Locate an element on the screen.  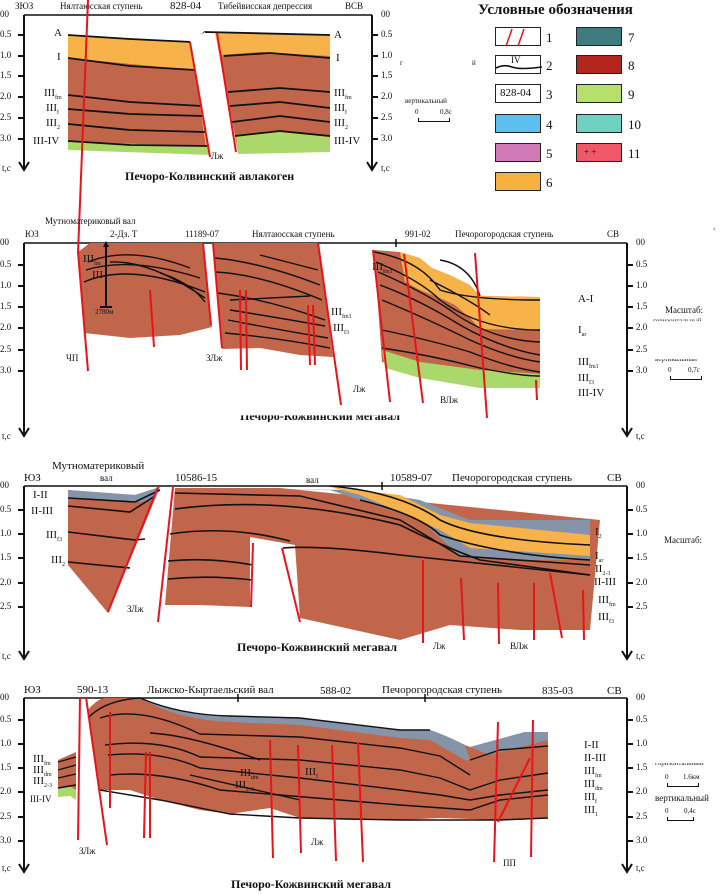
section-1-top-label: Нялтаюсская ступень is located at coordinates (101, 6).